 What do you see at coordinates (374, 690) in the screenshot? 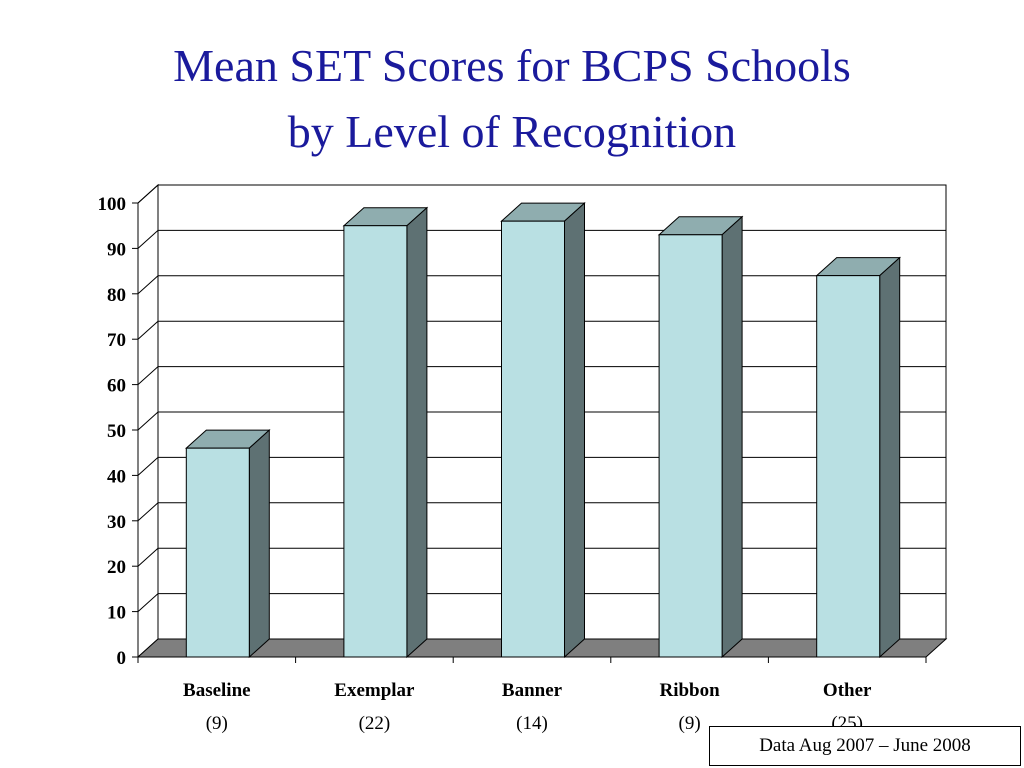
I see `x-category-label: Exemplar` at bounding box center [374, 690].